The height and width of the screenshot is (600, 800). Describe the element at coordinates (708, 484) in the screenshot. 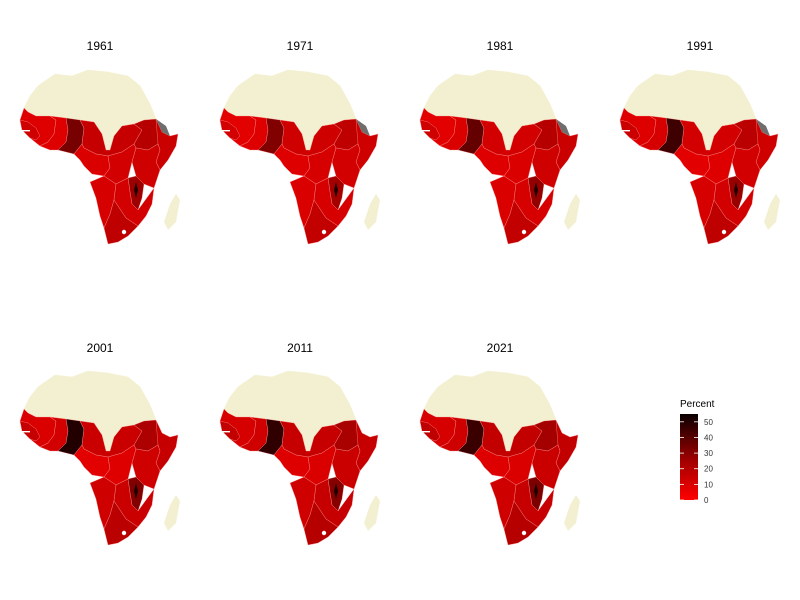

I see `legend-tick-label: 10` at that location.